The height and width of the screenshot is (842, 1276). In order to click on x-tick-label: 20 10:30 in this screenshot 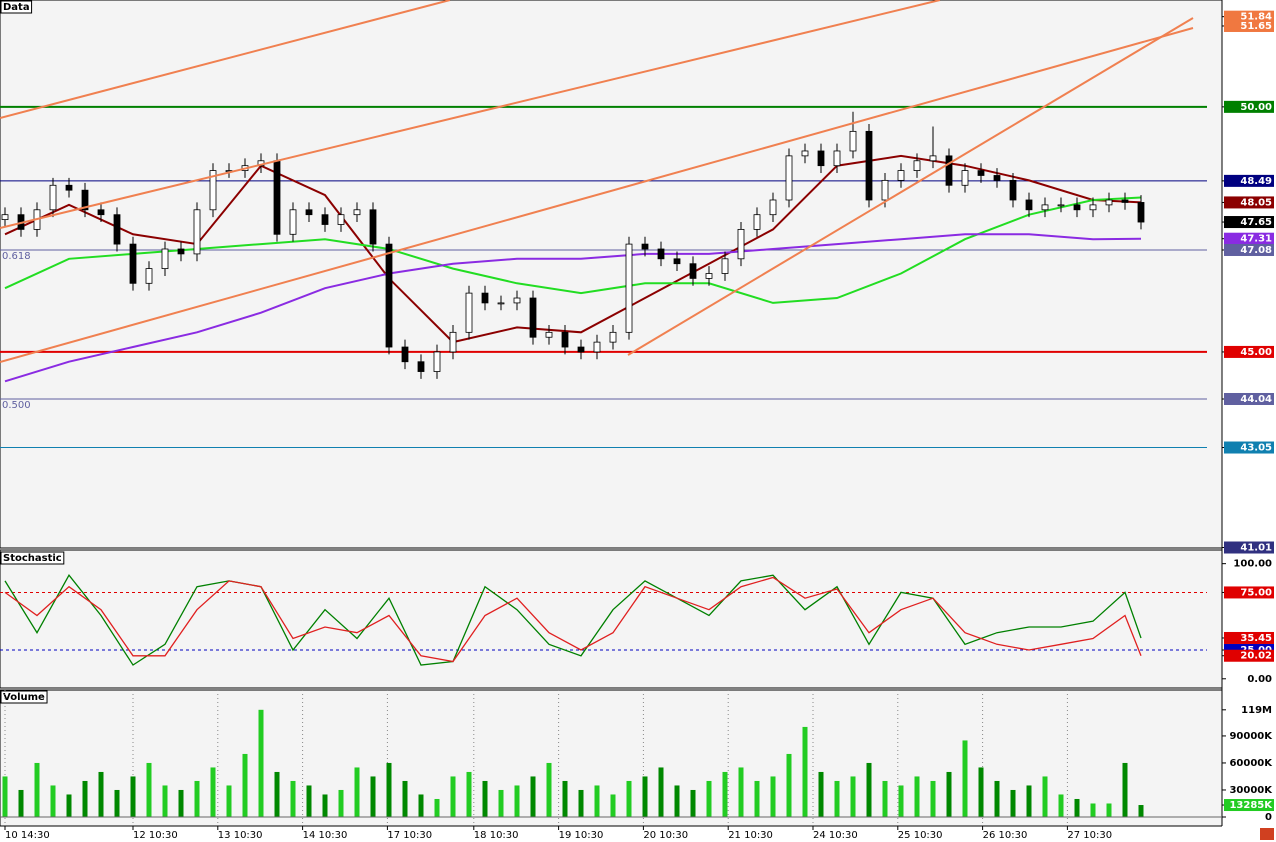, I will do `click(665, 835)`.